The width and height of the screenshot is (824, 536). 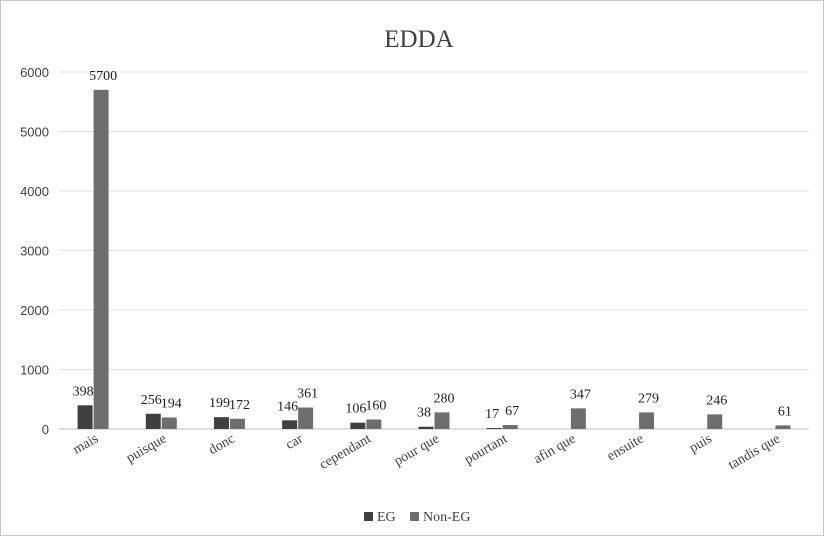 What do you see at coordinates (219, 403) in the screenshot?
I see `data-label-eg-2: 199` at bounding box center [219, 403].